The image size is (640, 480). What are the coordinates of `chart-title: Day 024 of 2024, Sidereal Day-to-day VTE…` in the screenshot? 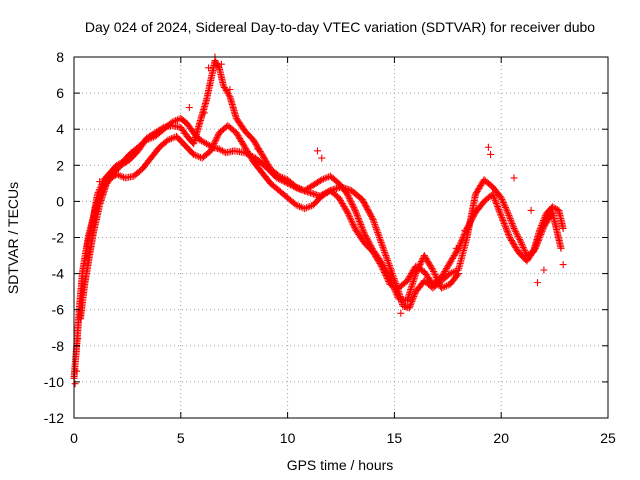 It's located at (340, 27).